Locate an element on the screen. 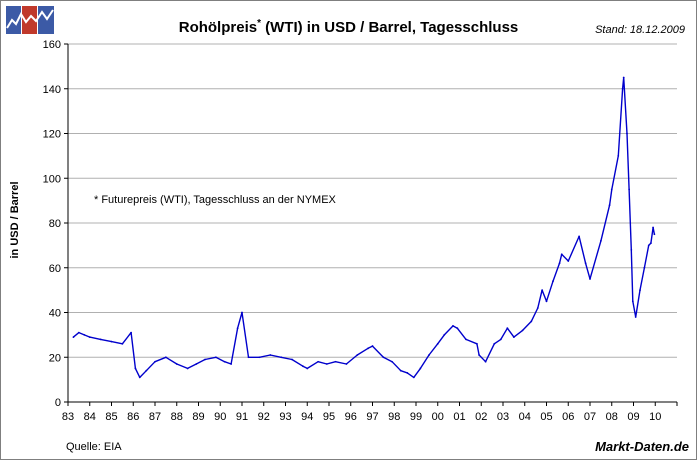 This screenshot has width=697, height=460. x-tick-label: 90 is located at coordinates (220, 417).